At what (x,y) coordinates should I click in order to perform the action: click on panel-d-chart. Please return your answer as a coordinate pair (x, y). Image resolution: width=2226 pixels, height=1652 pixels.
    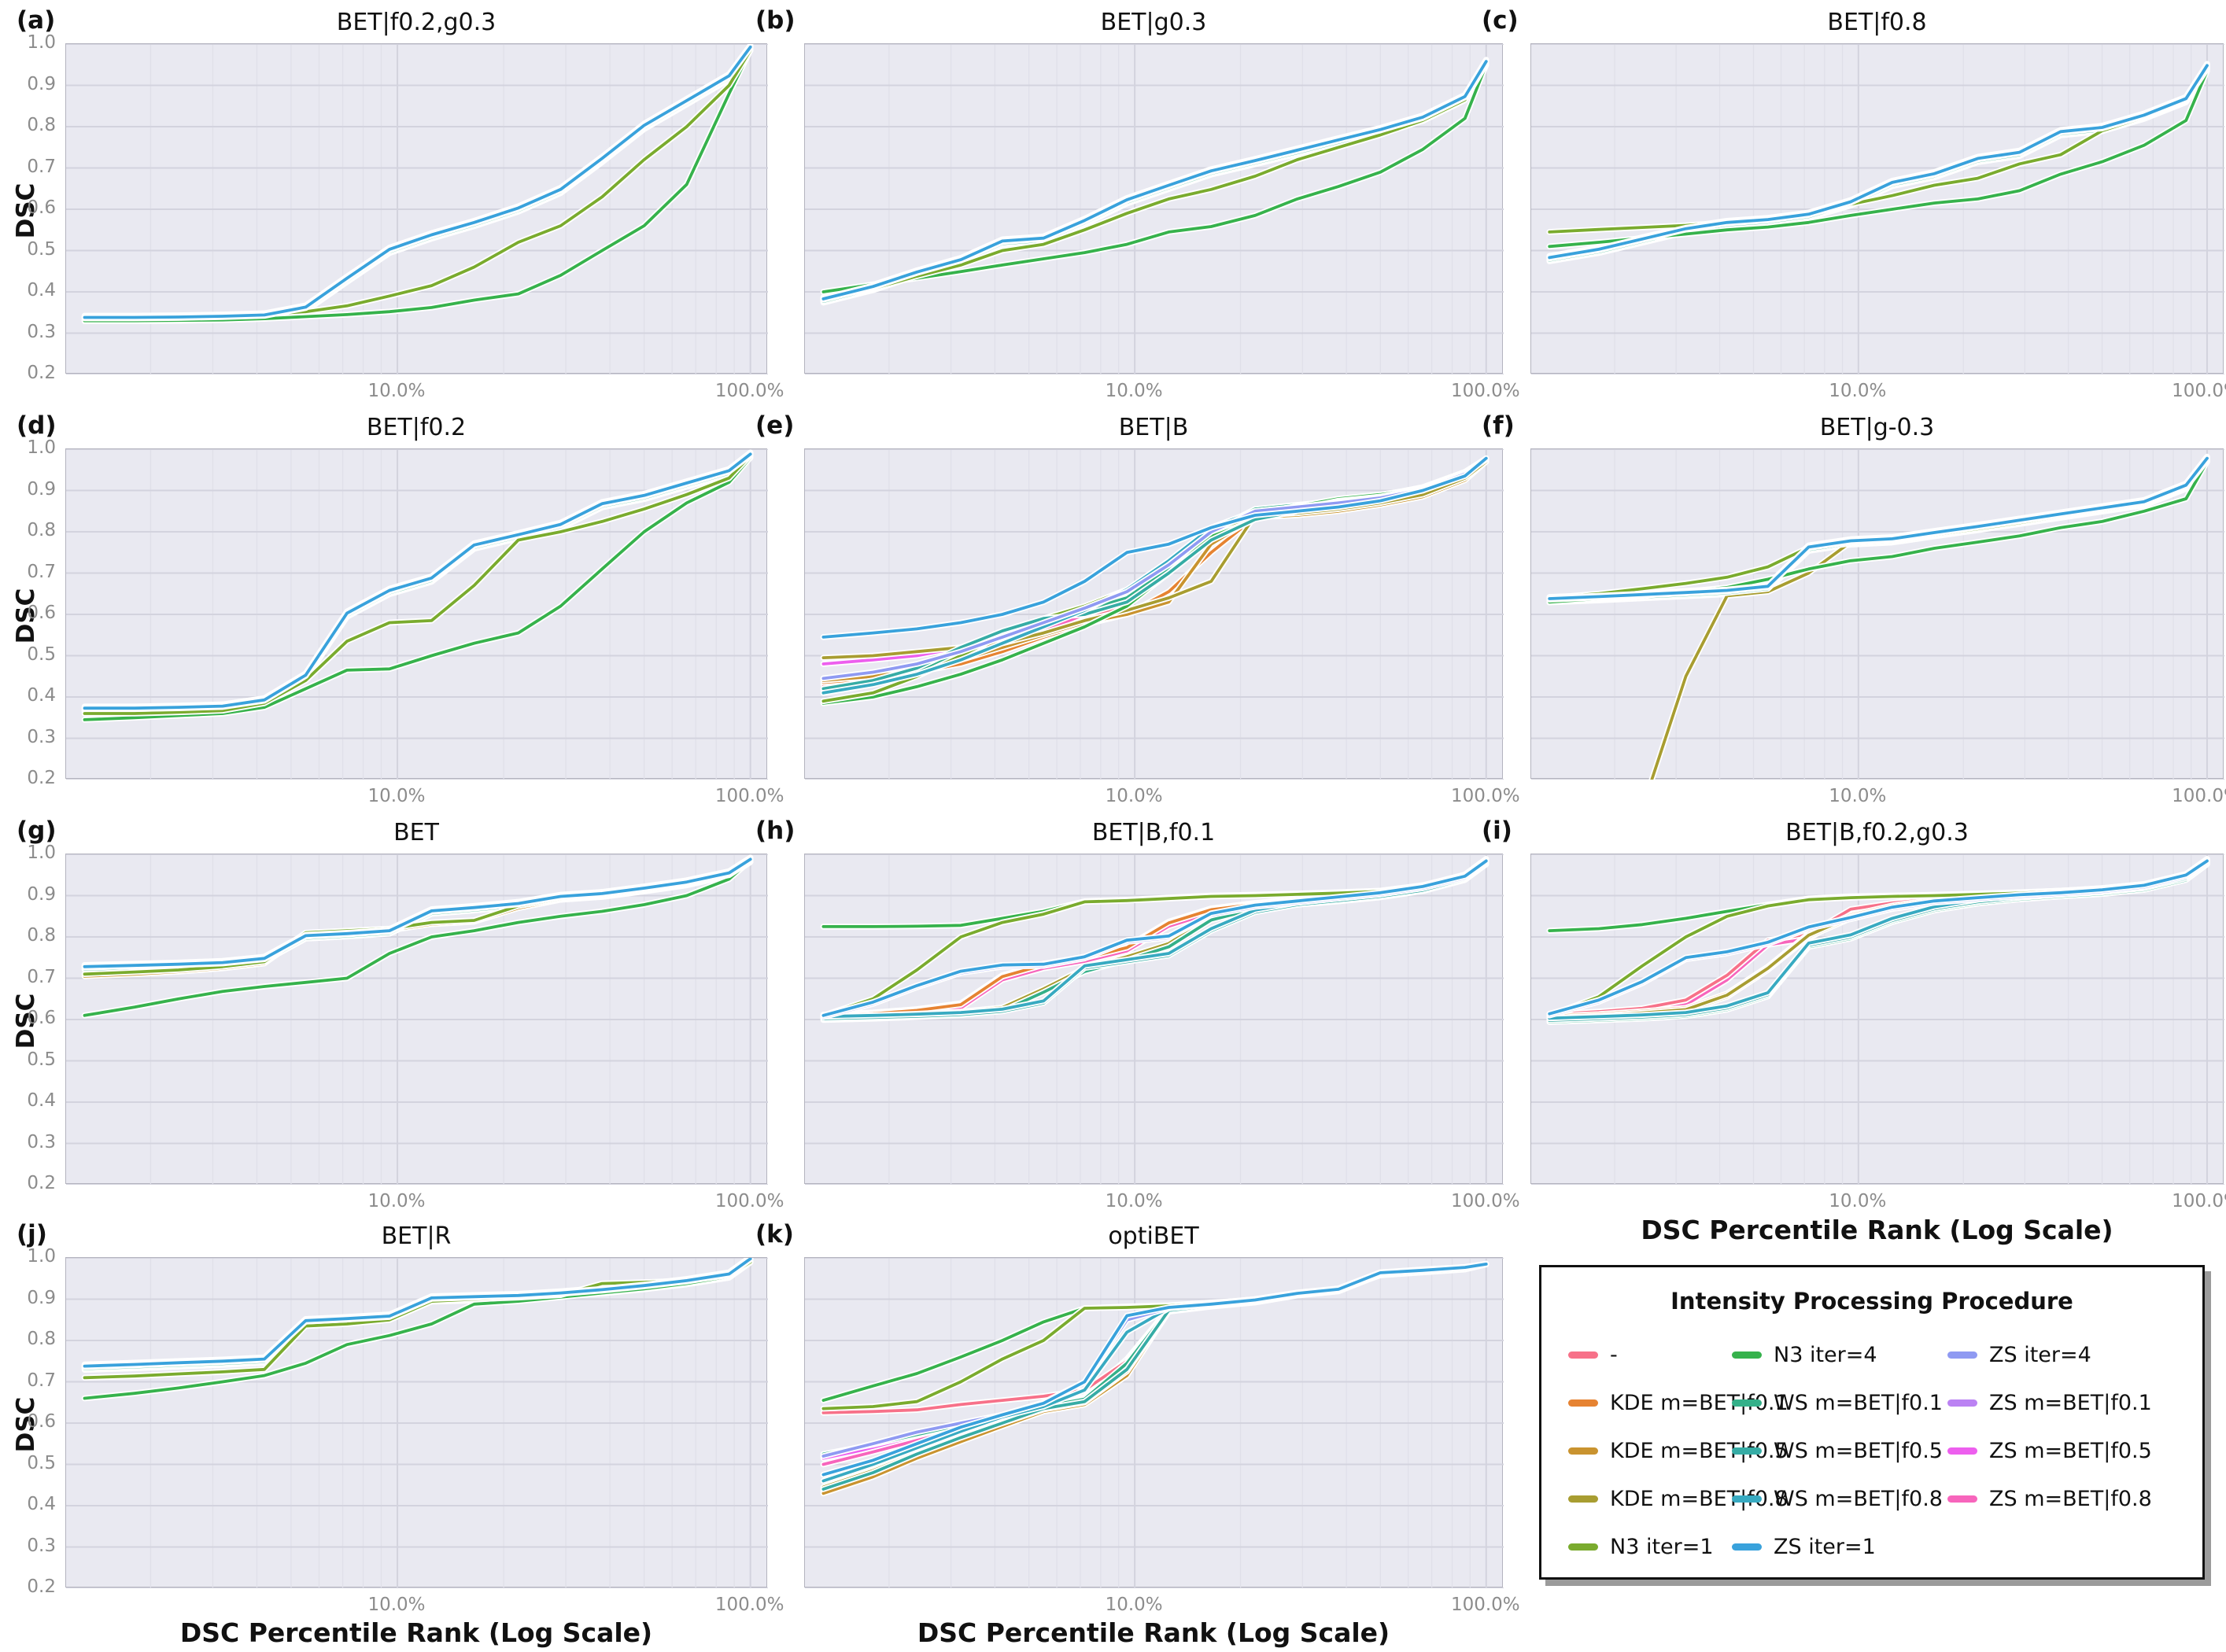
    Looking at the image, I should click on (417, 614).